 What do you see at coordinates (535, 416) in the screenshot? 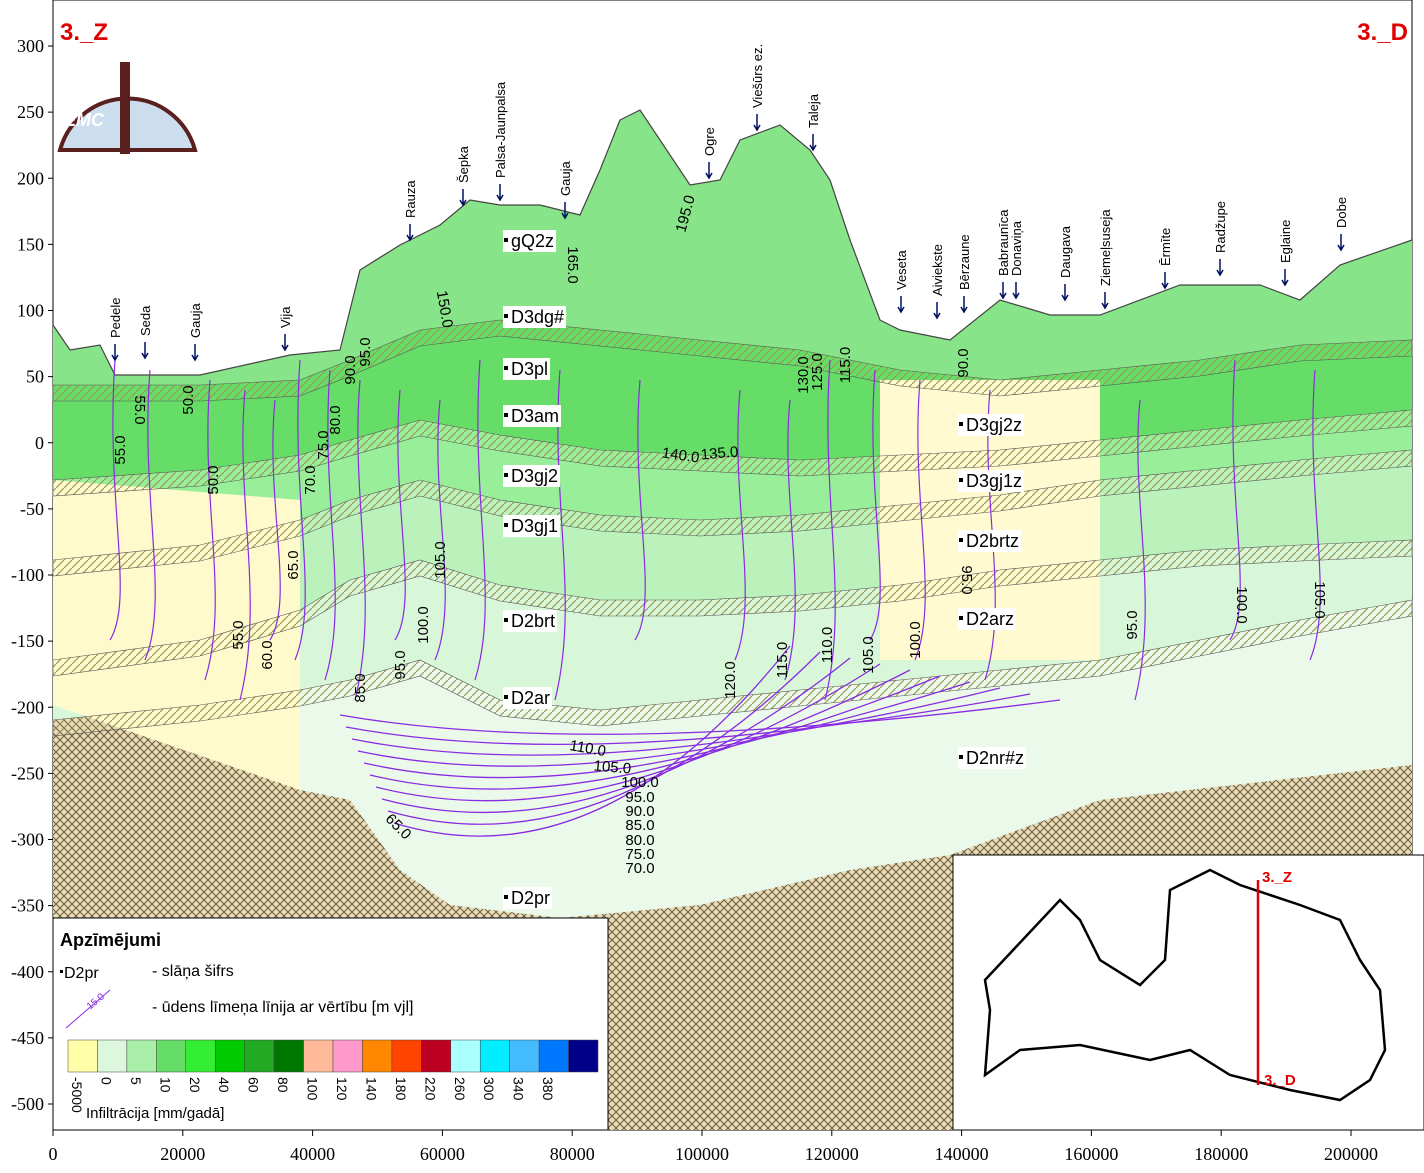
I see `layer-code: D3am` at bounding box center [535, 416].